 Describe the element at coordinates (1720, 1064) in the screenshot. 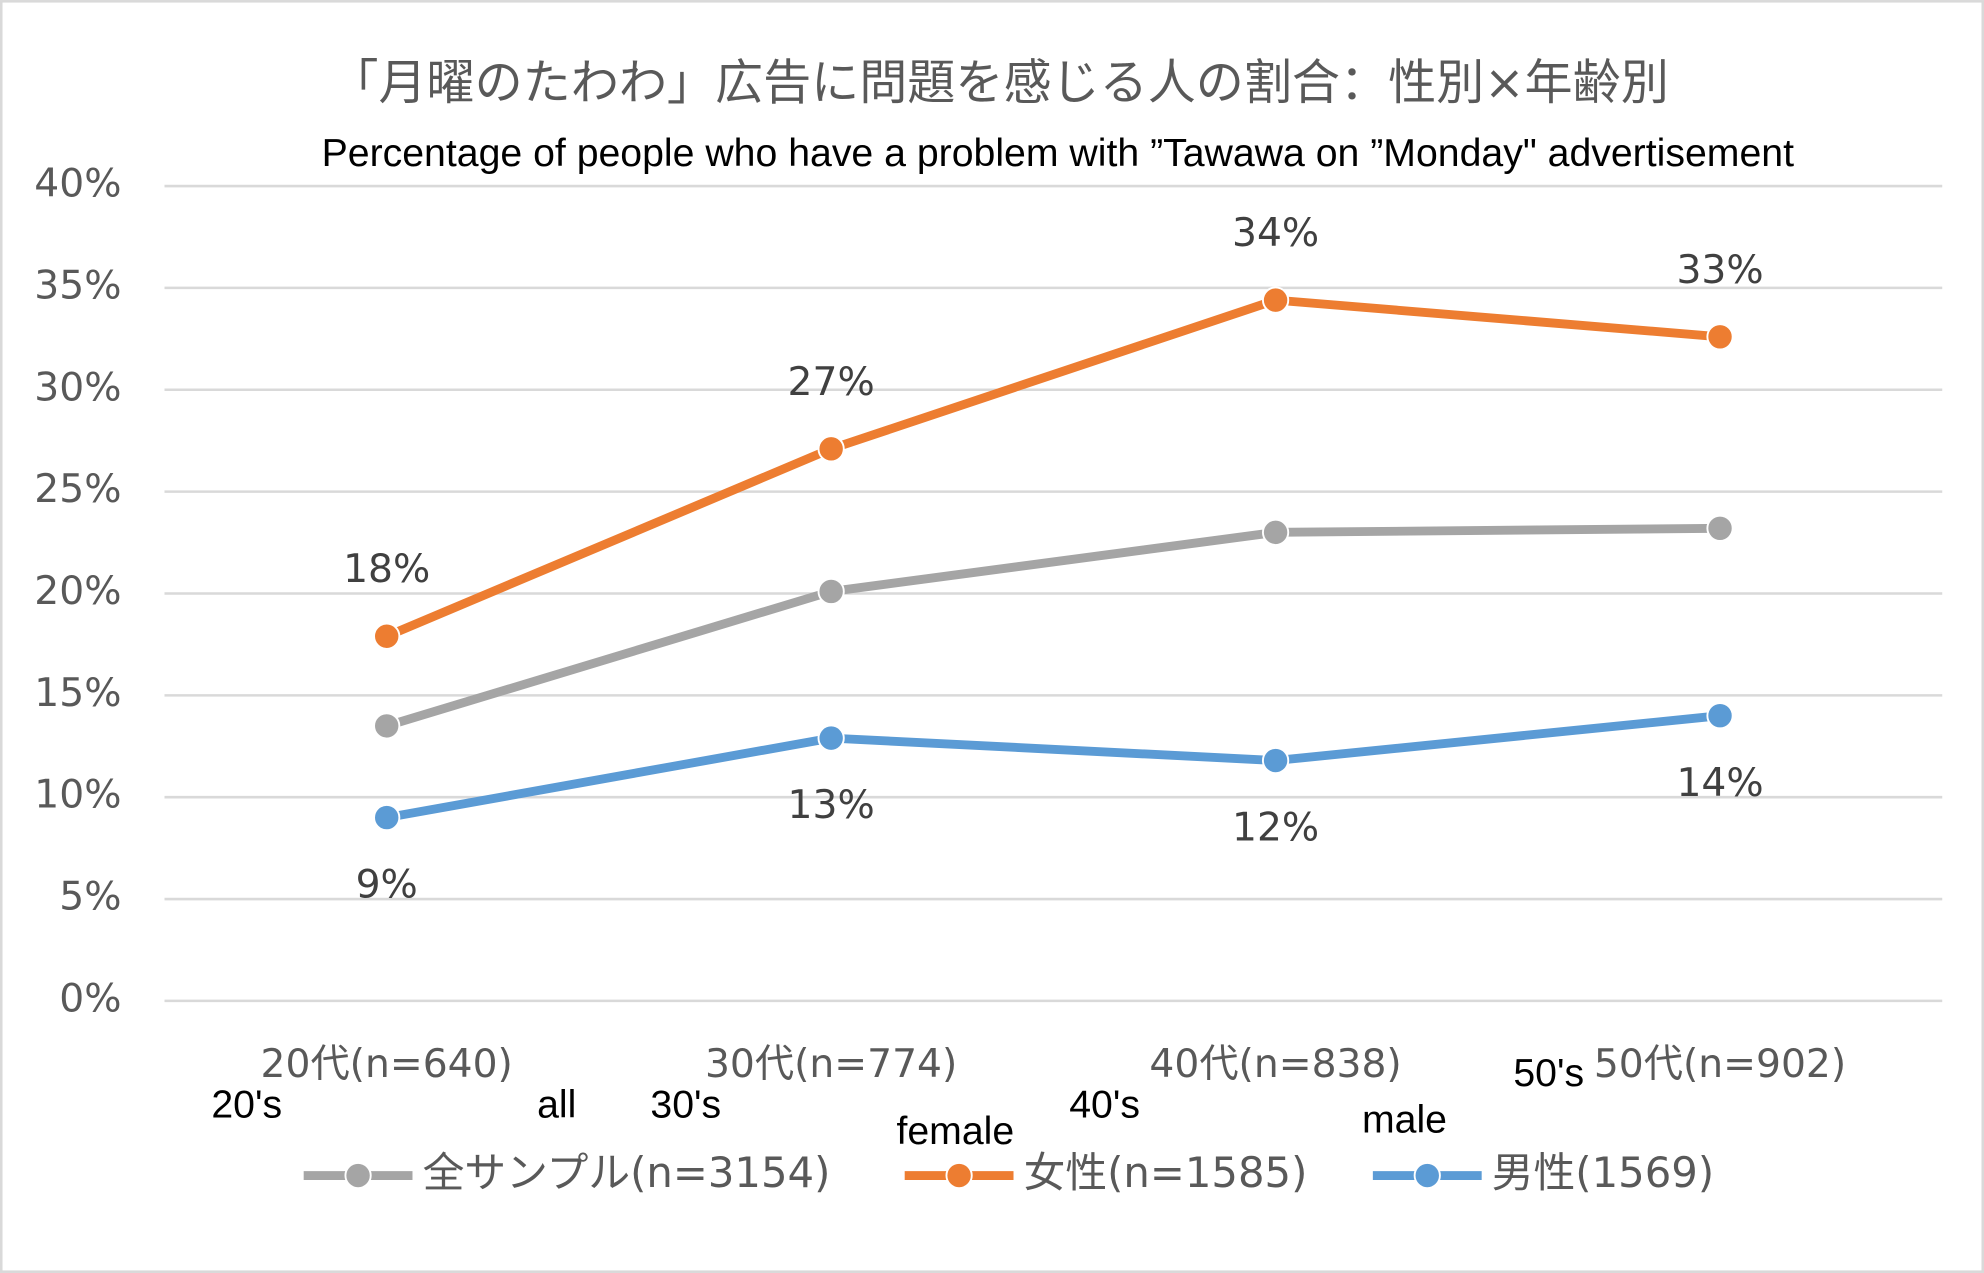

I see `x-tick-label: 50代(n=902)` at that location.